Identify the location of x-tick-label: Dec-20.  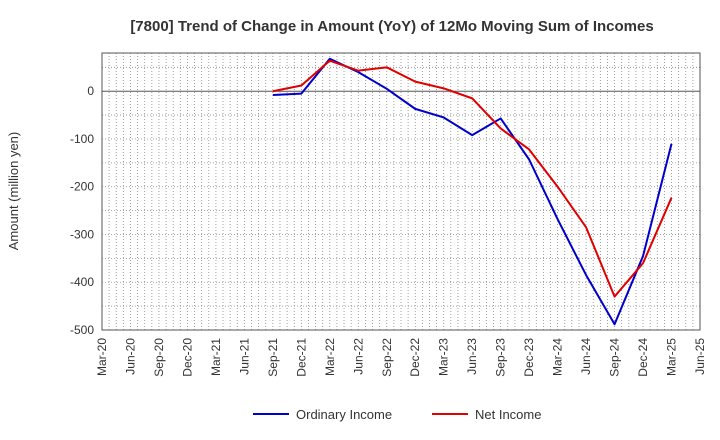
(187, 357).